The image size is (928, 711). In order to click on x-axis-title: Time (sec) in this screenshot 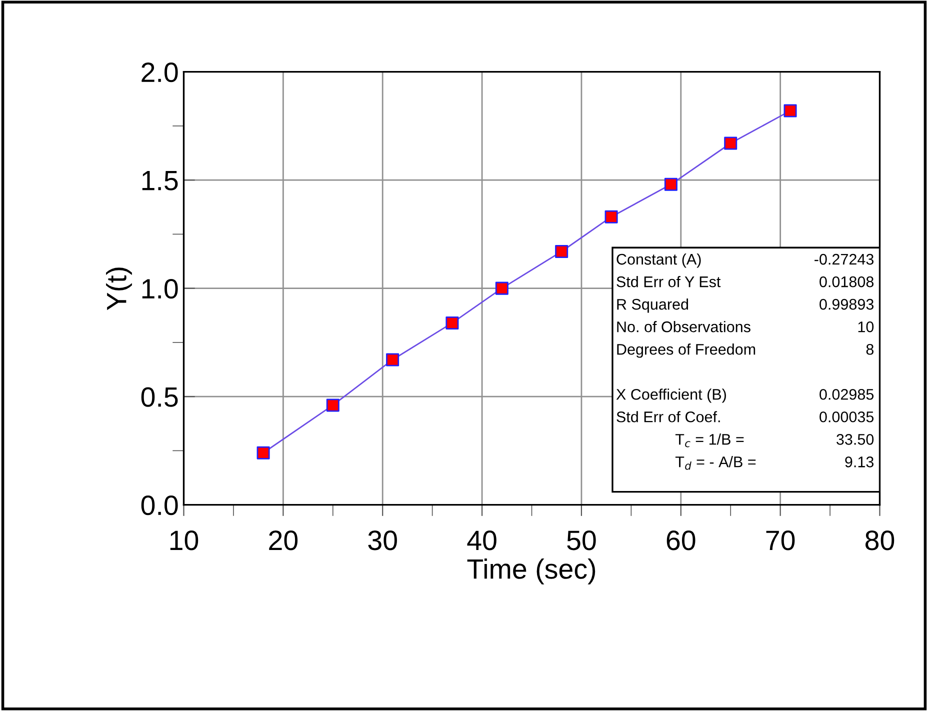, I will do `click(531, 571)`.